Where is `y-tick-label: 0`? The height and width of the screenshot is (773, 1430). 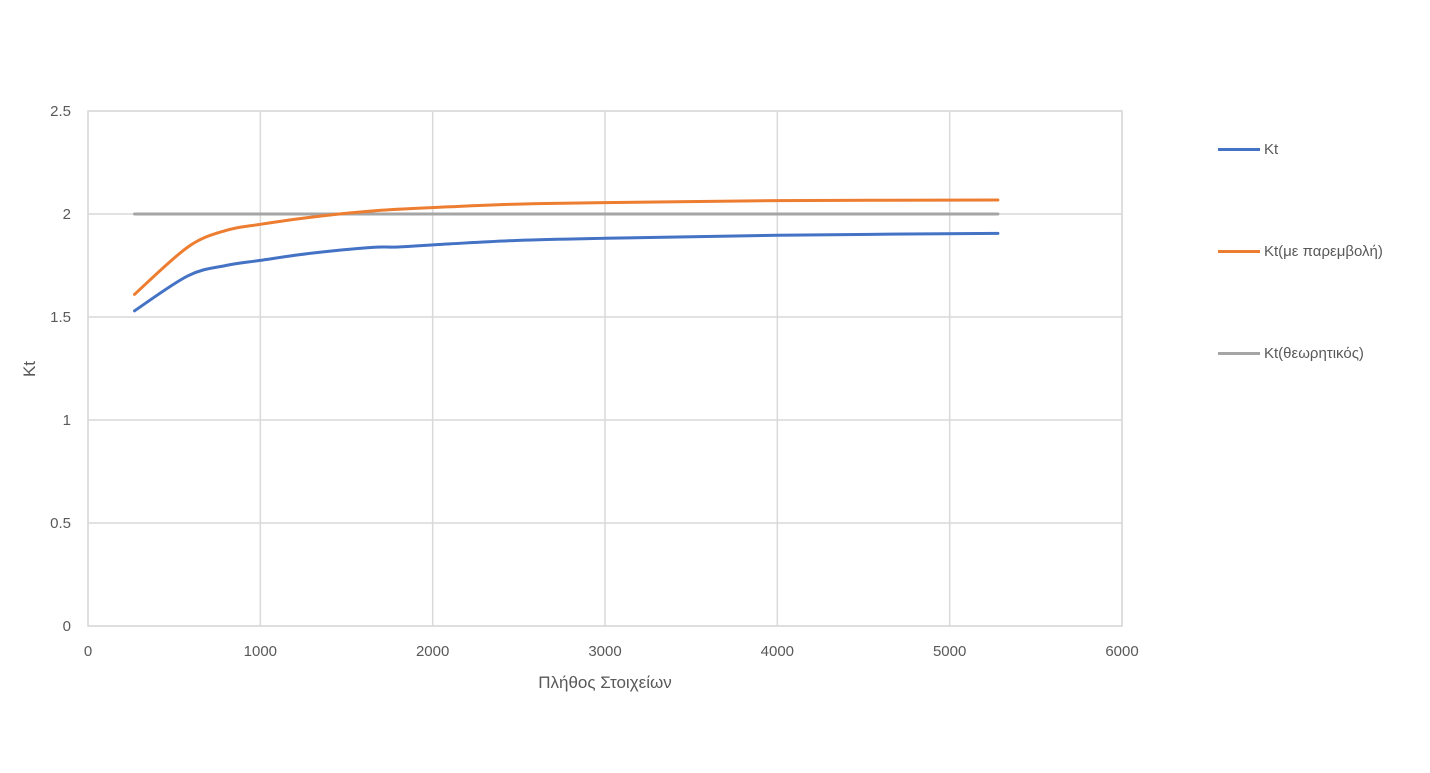 y-tick-label: 0 is located at coordinates (67, 626).